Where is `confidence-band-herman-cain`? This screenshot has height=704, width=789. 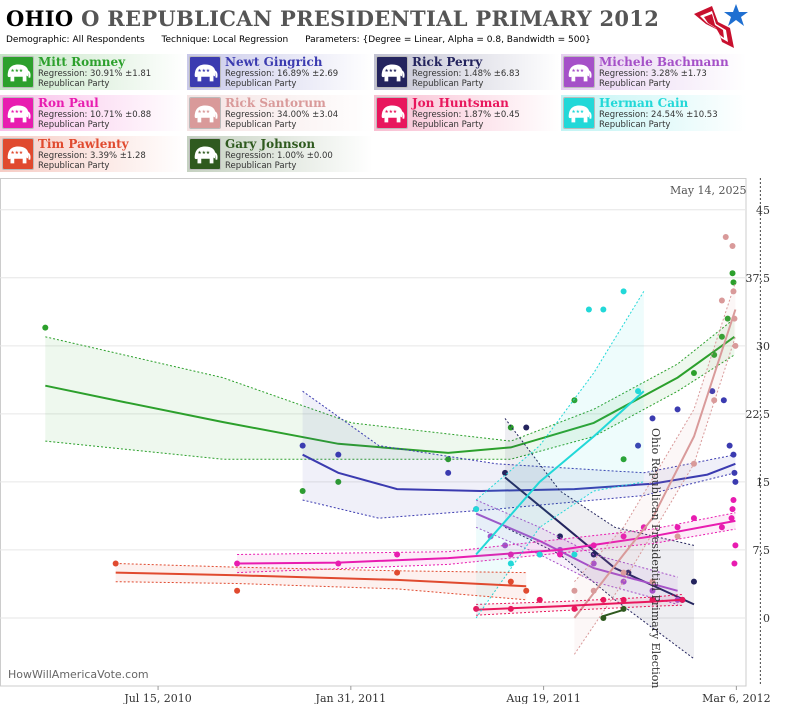
confidence-band-herman-cain is located at coordinates (560, 454).